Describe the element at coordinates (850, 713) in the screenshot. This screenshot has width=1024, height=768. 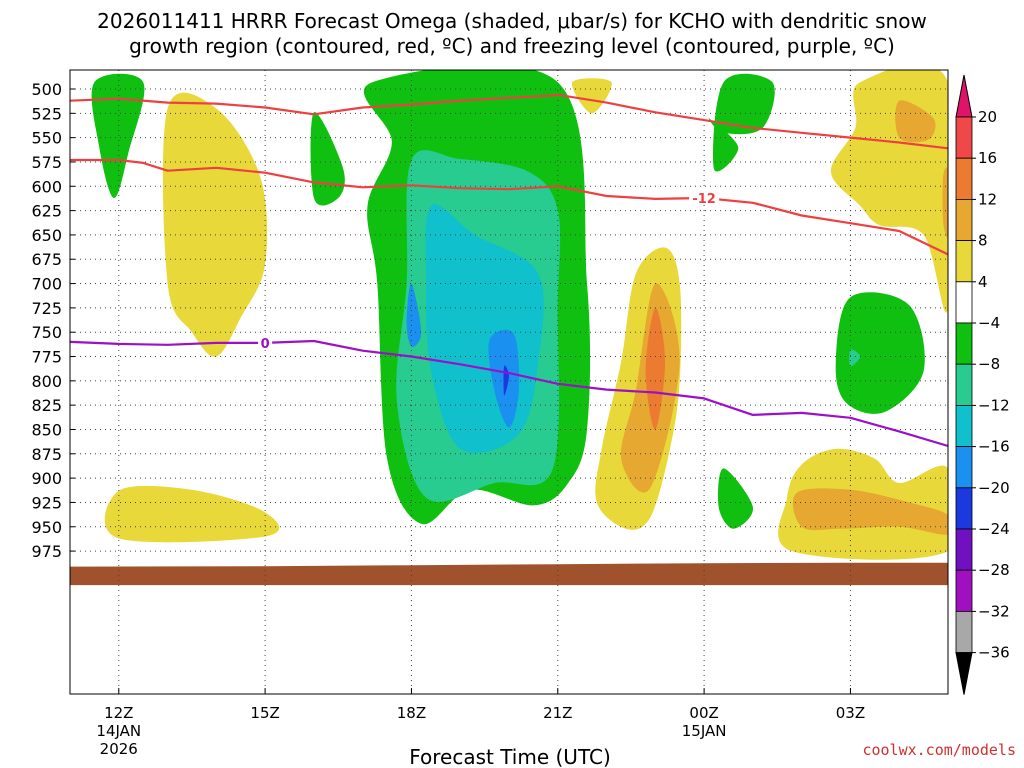
I see `x-tick-label: 03Z` at that location.